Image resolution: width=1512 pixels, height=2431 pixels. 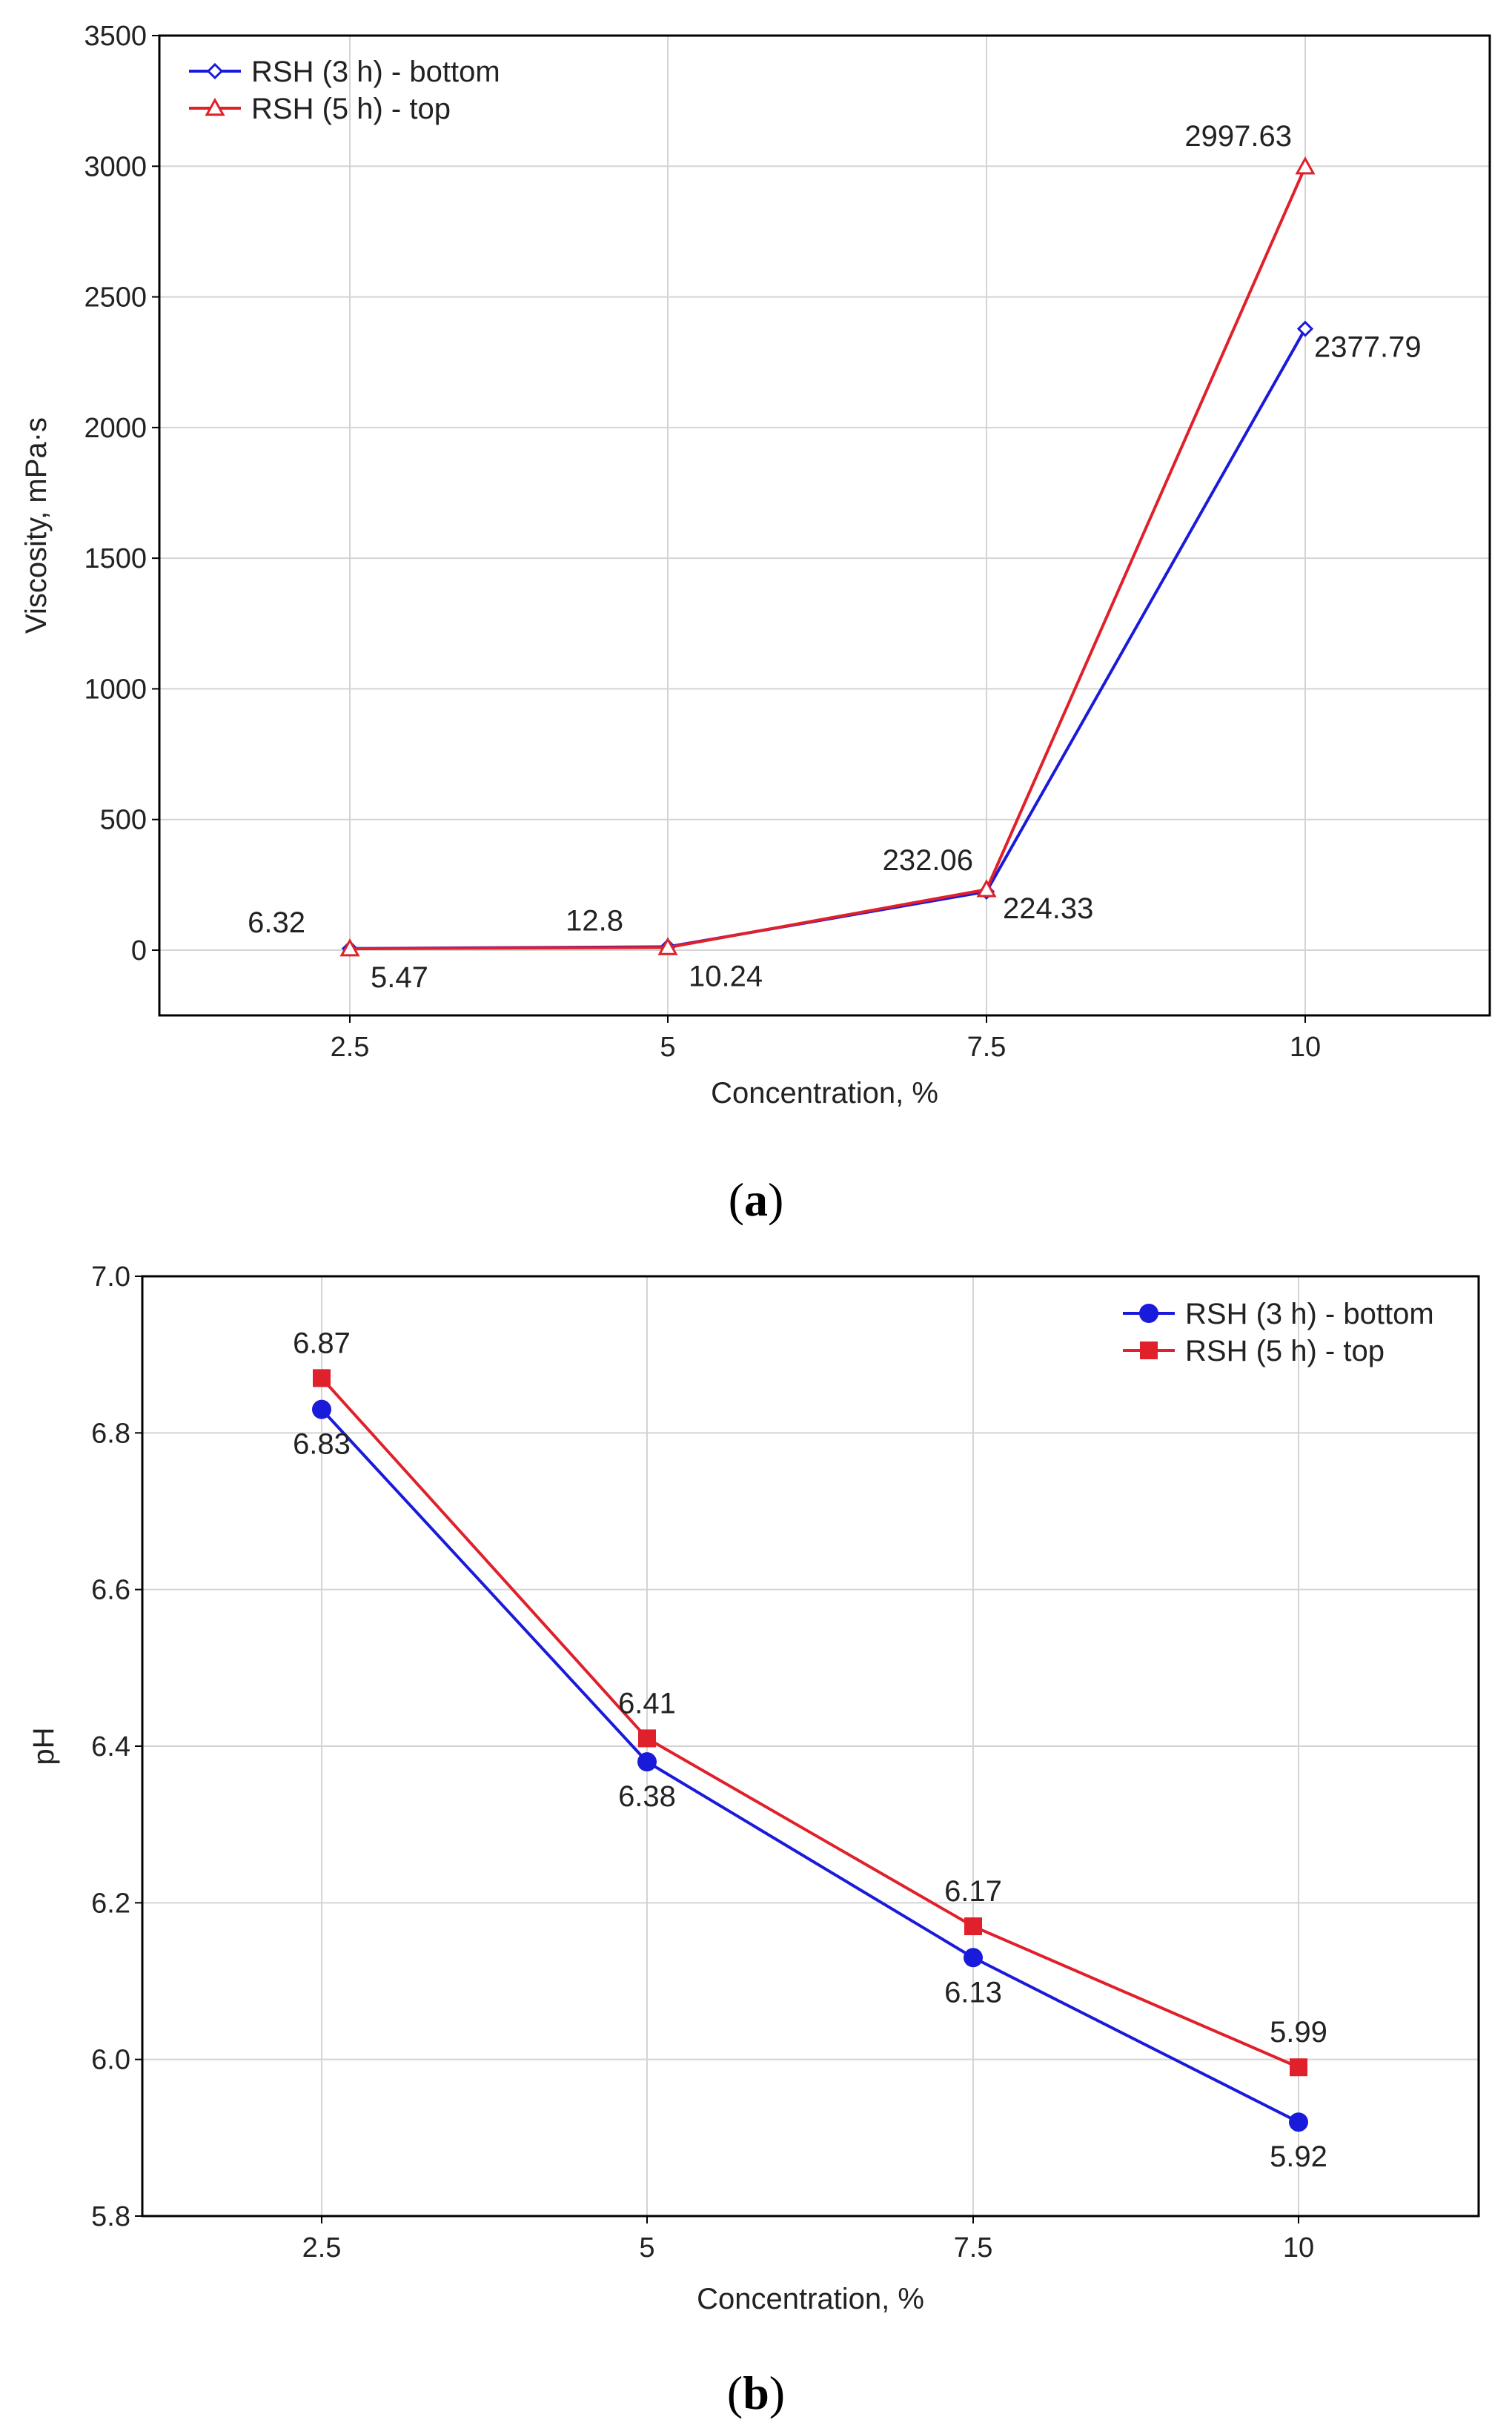 What do you see at coordinates (116, 166) in the screenshot?
I see `y-tick-label: 3000` at bounding box center [116, 166].